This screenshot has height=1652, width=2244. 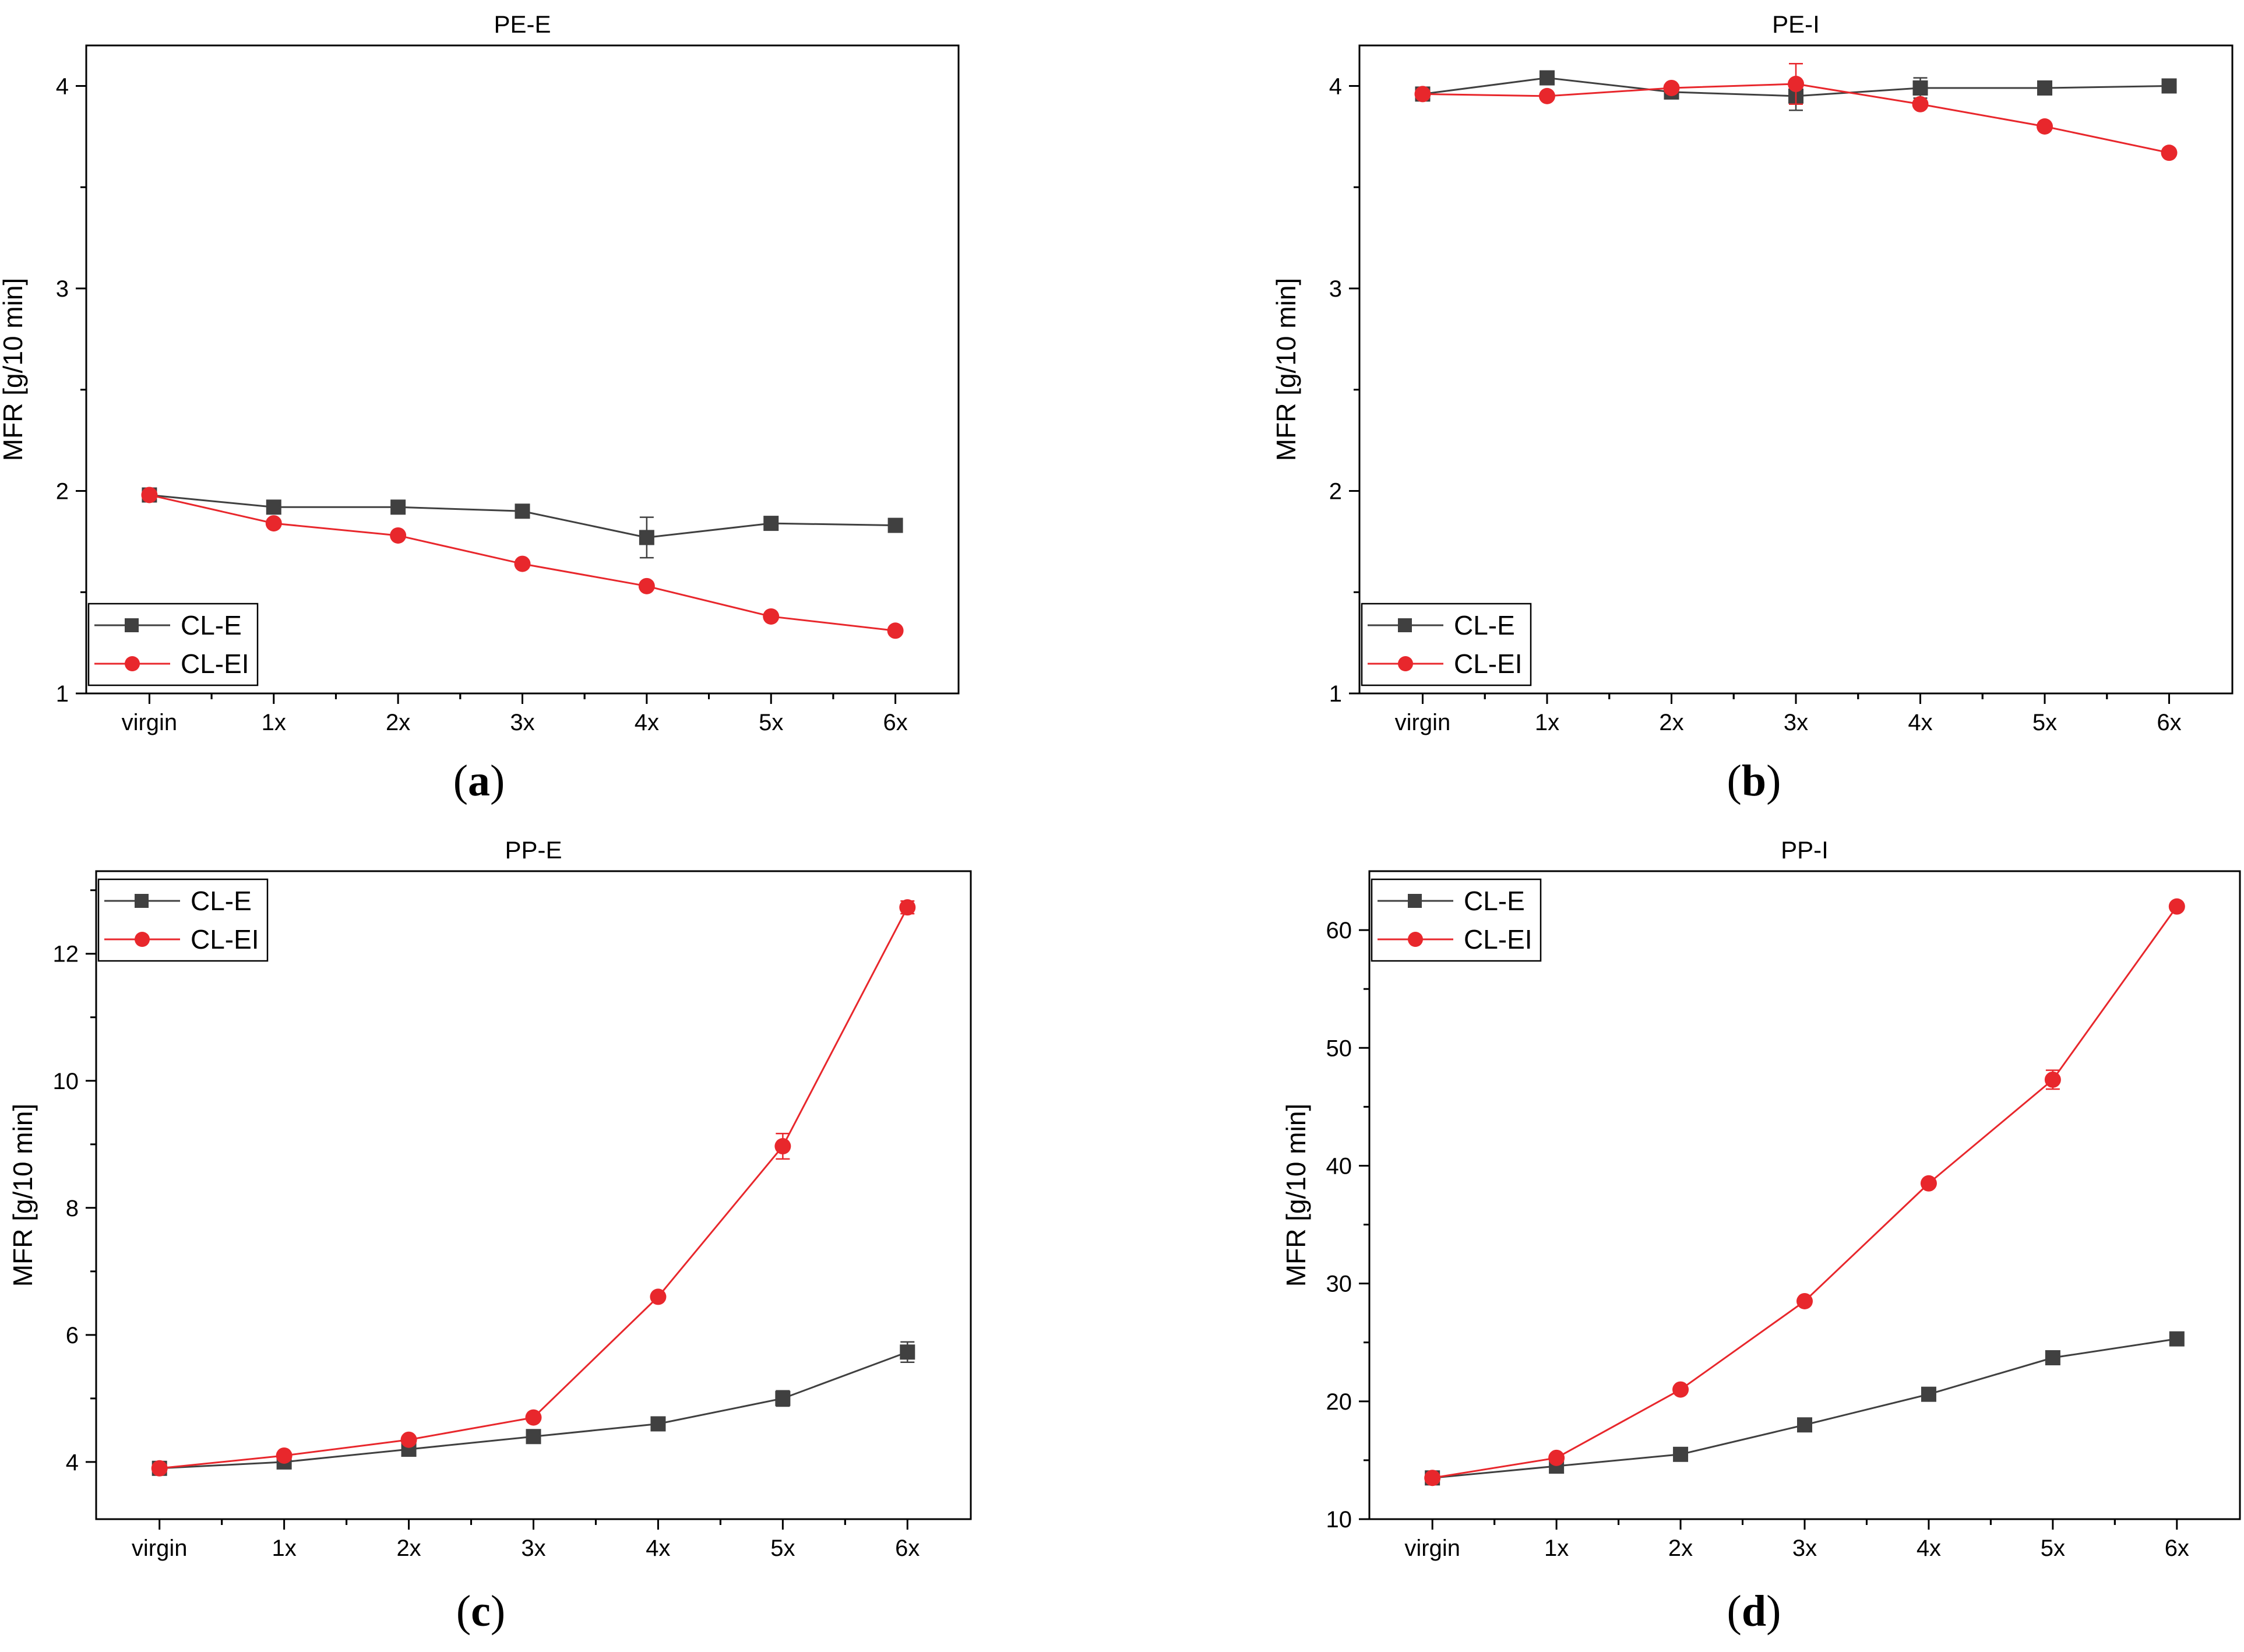 I want to click on panel-caption: (b), so click(x=1754, y=780).